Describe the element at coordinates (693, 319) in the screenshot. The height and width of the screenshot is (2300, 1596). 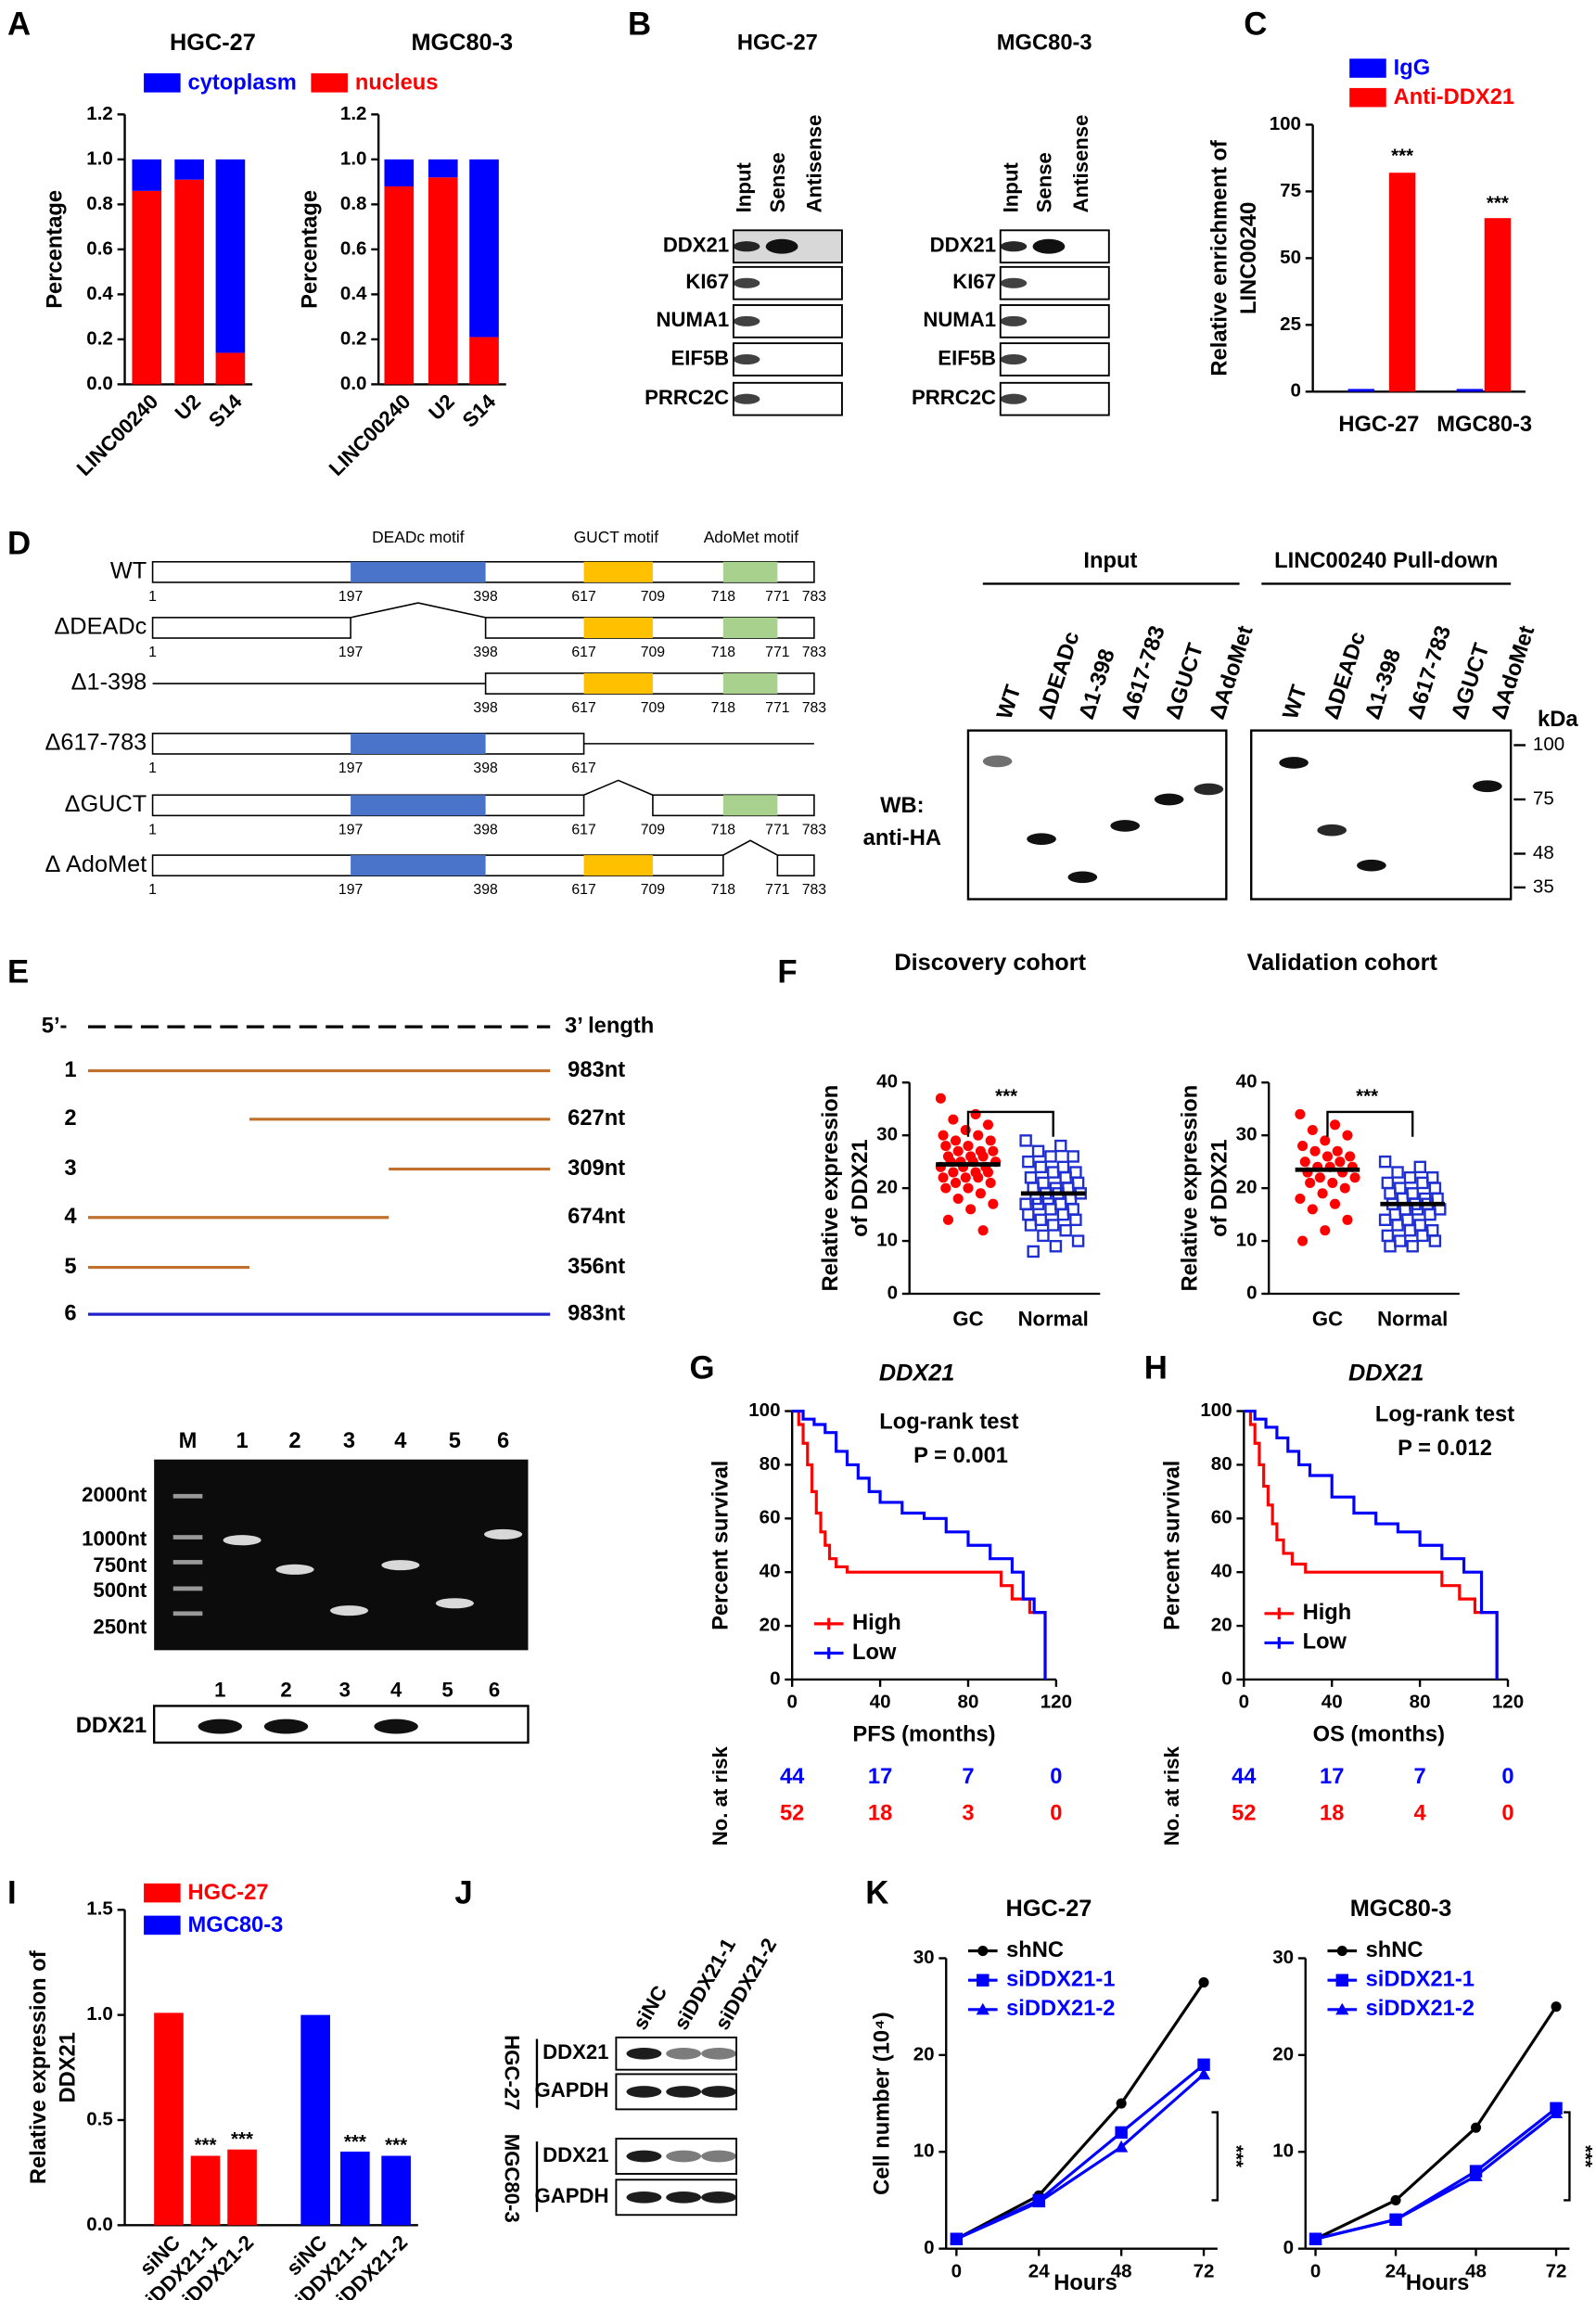
I see `protein-label: NUMA1` at that location.